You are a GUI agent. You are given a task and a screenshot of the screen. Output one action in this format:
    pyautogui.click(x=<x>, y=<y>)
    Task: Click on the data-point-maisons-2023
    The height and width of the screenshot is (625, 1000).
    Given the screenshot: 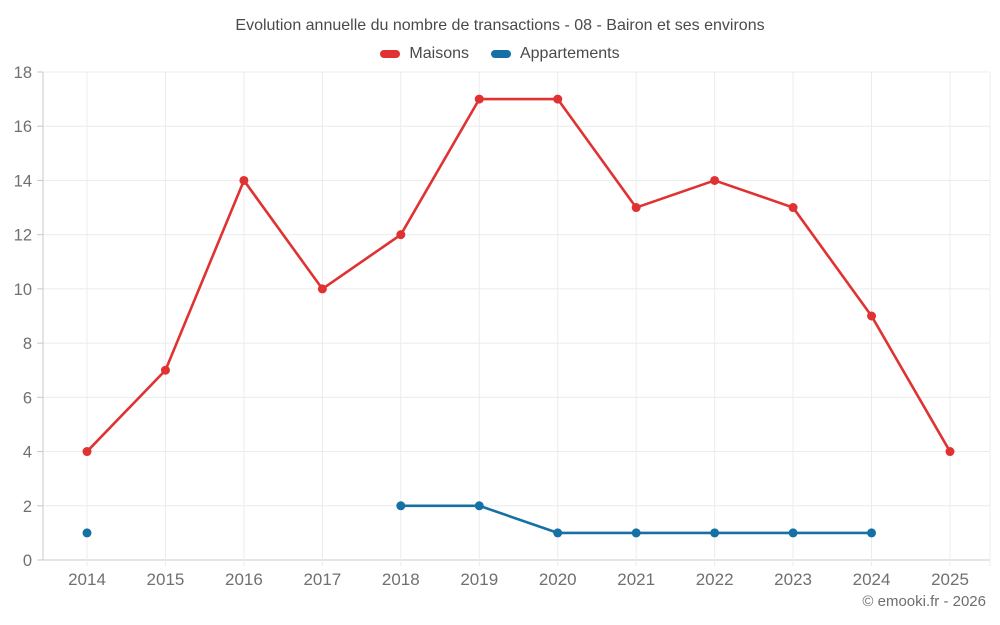 What is the action you would take?
    pyautogui.click(x=793, y=208)
    